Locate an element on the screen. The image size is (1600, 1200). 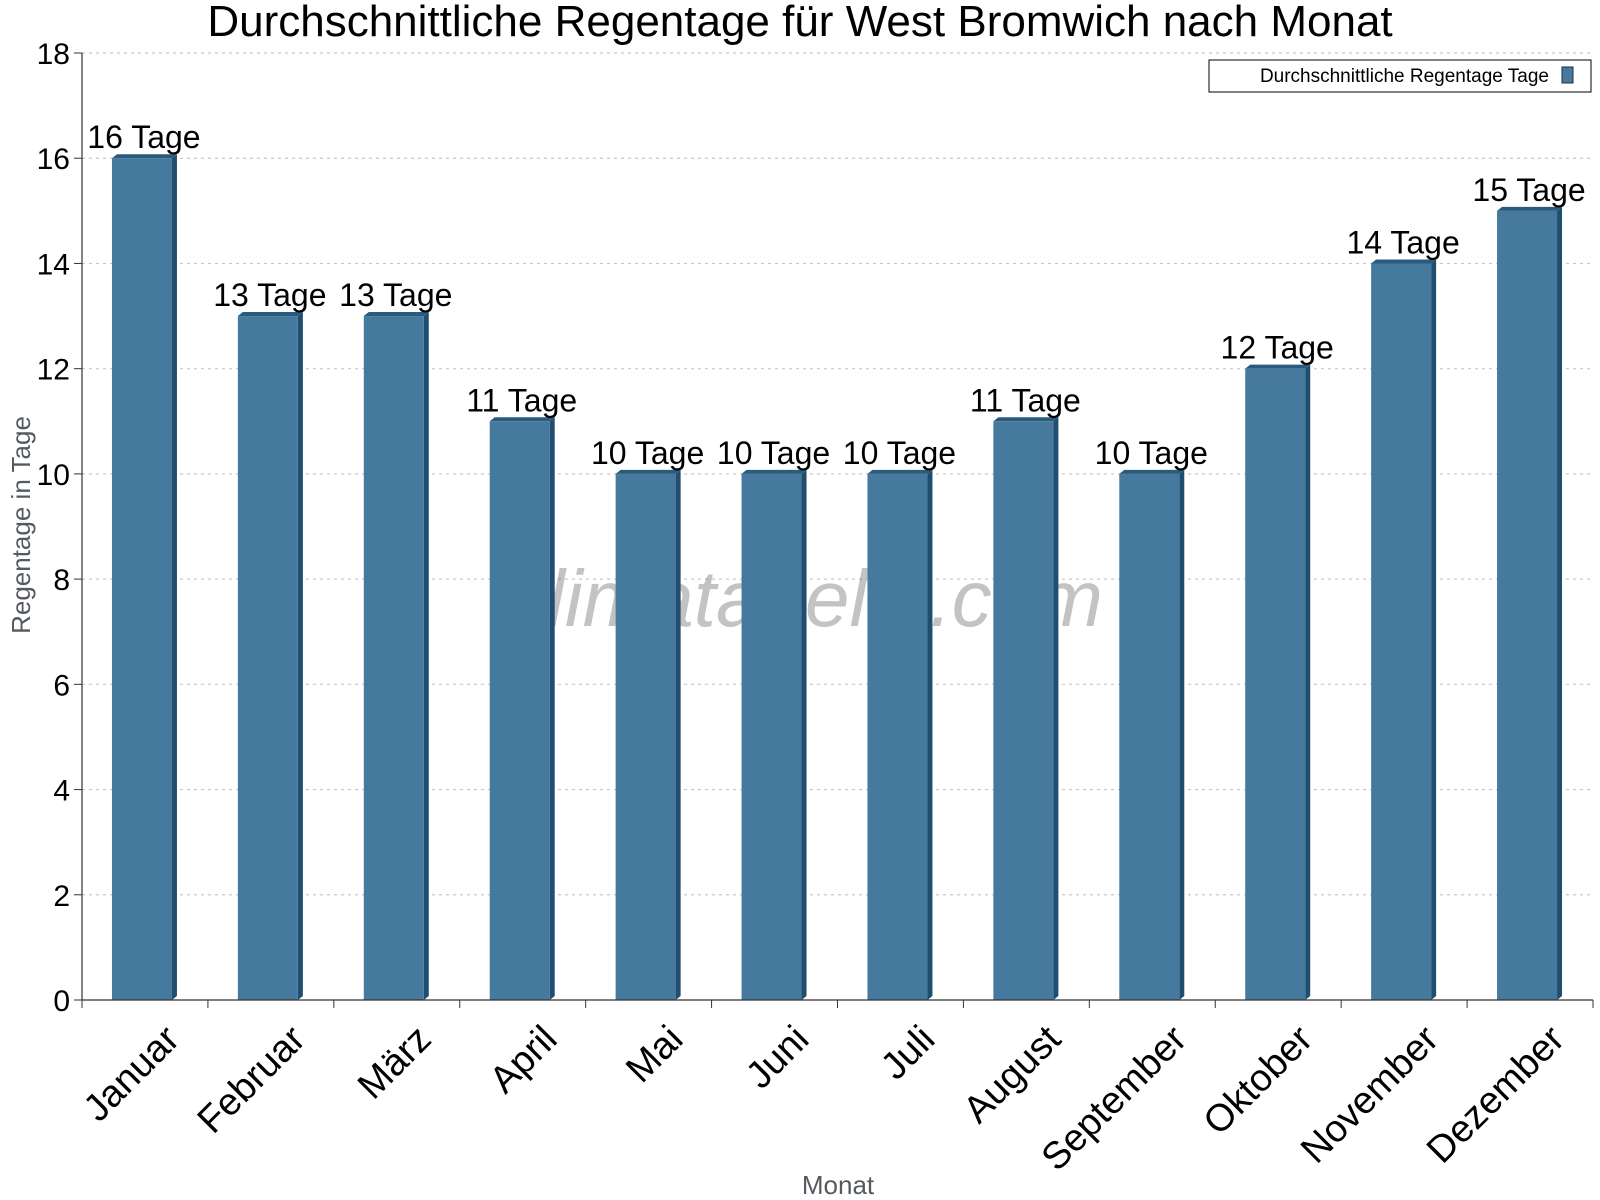
x-tick-label: Februar is located at coordinates (252, 1080).